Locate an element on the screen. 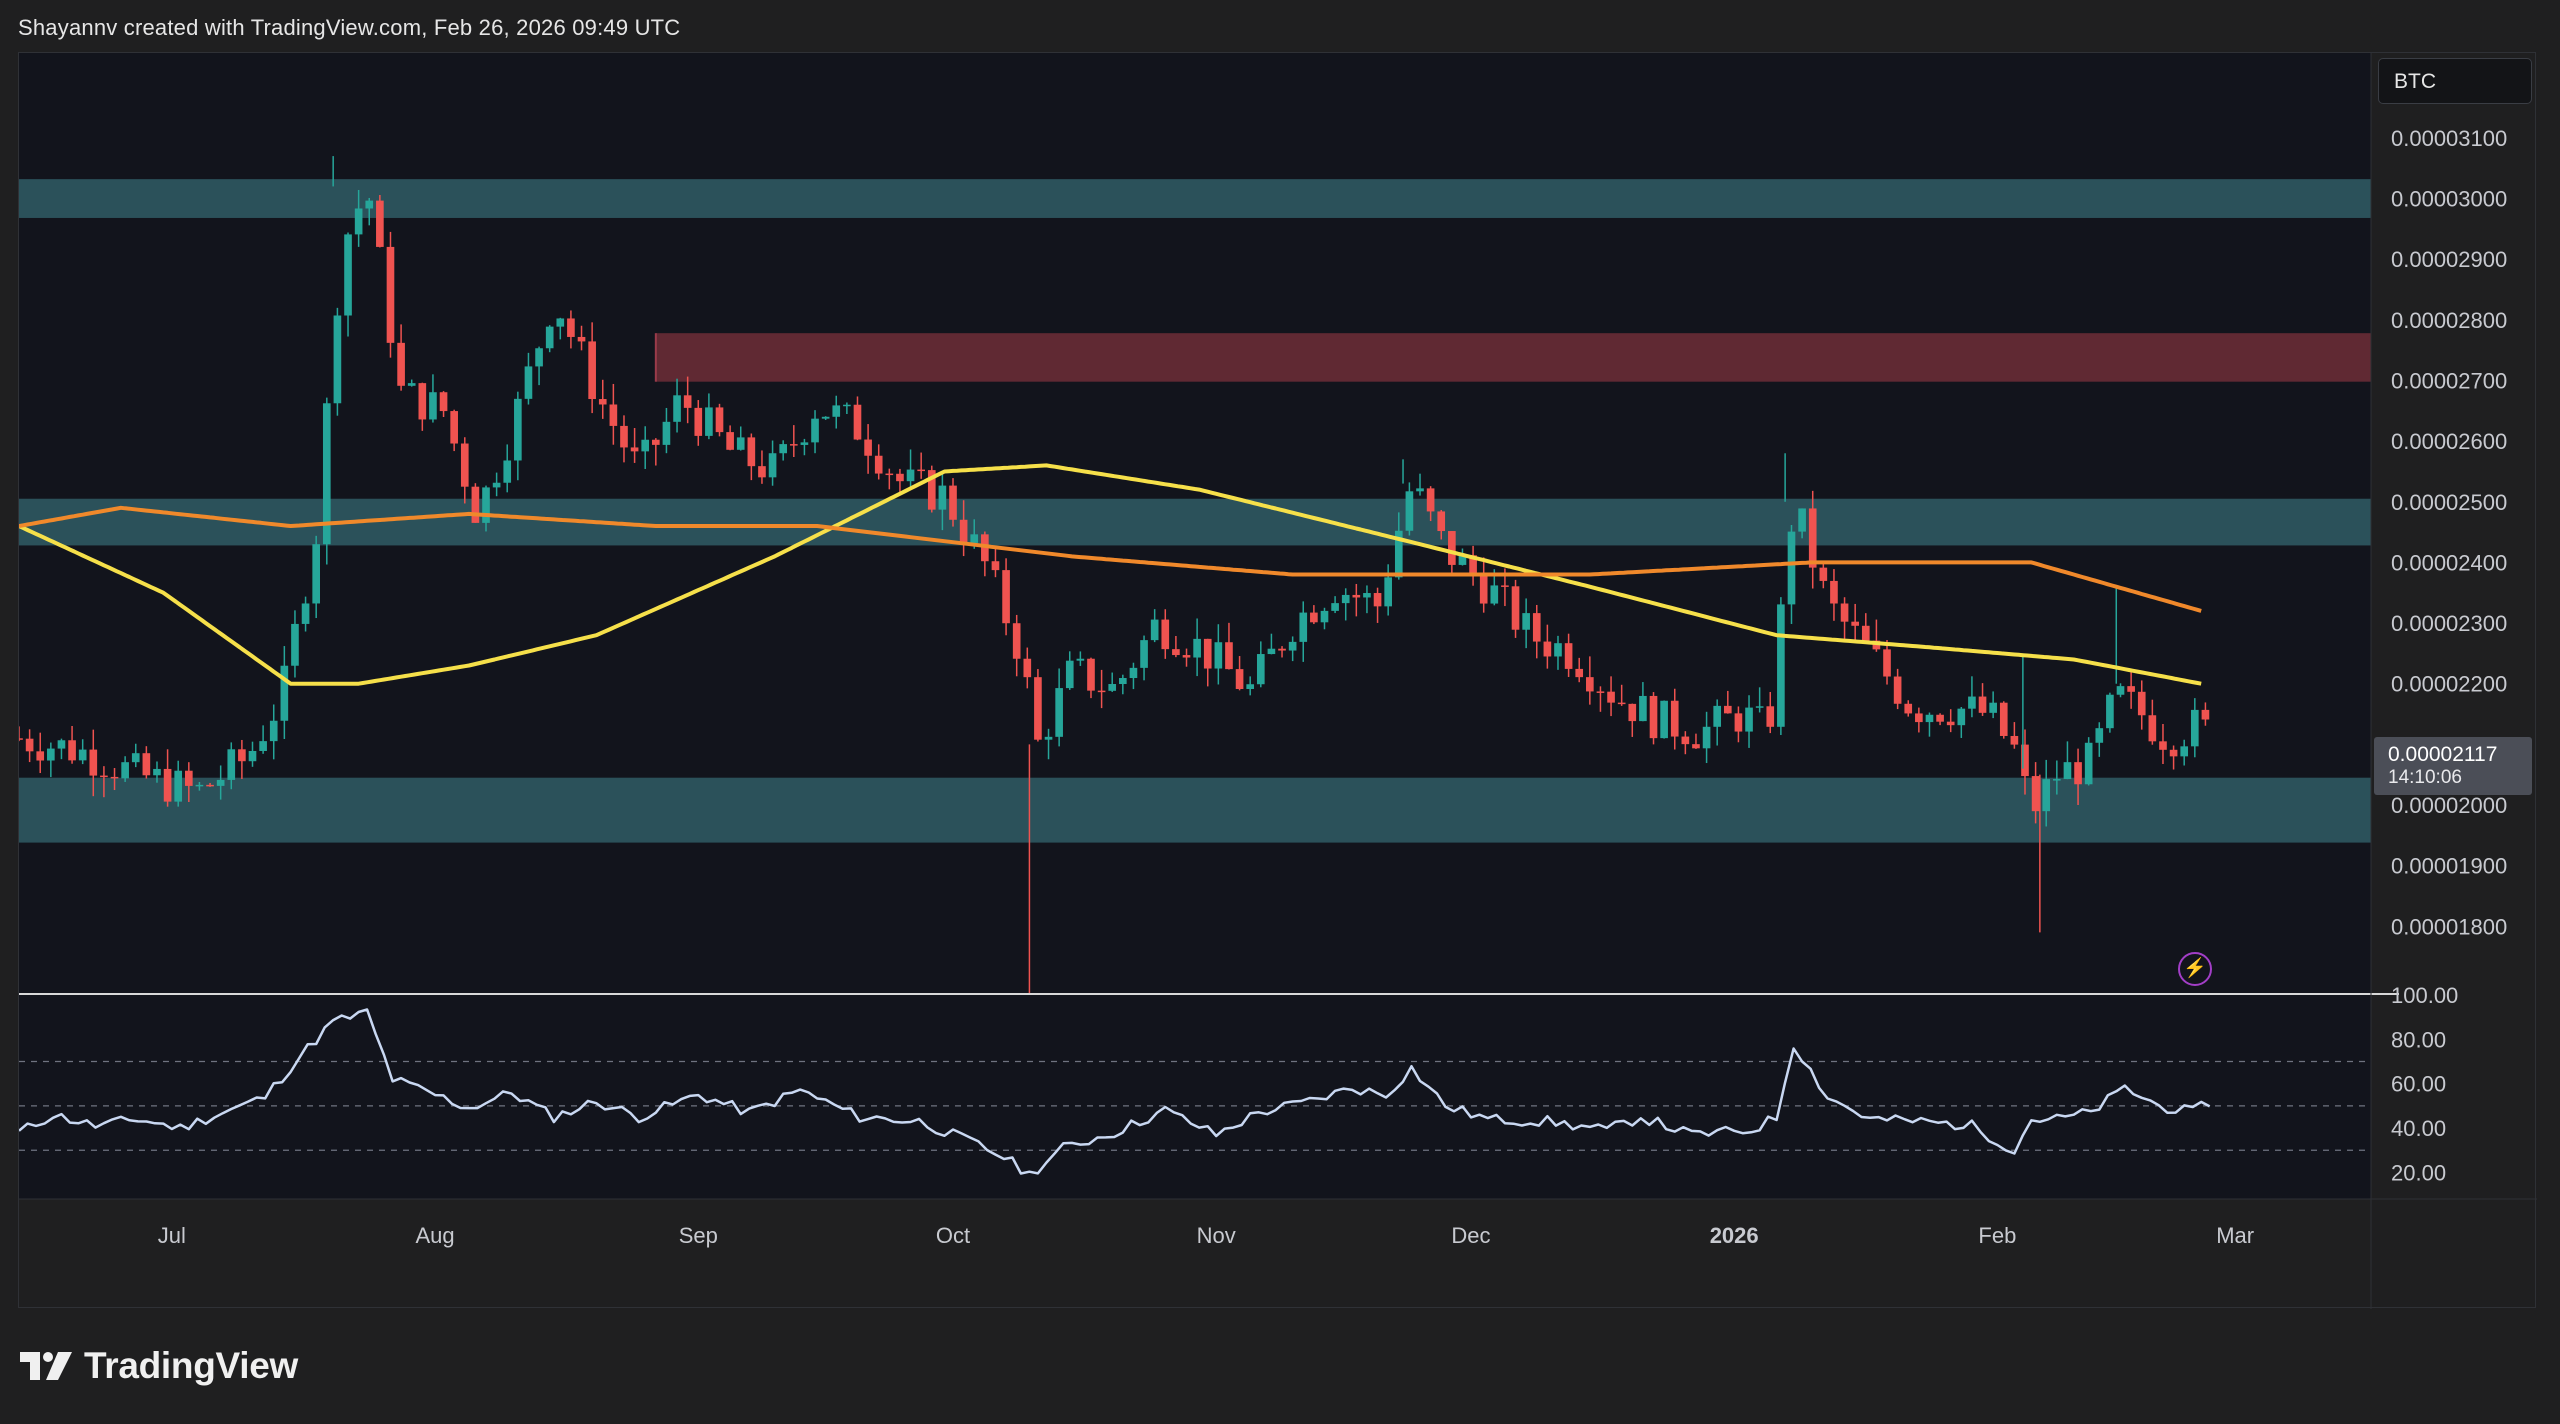 This screenshot has width=2560, height=1424. moving-averages-layer is located at coordinates (1110, 574).